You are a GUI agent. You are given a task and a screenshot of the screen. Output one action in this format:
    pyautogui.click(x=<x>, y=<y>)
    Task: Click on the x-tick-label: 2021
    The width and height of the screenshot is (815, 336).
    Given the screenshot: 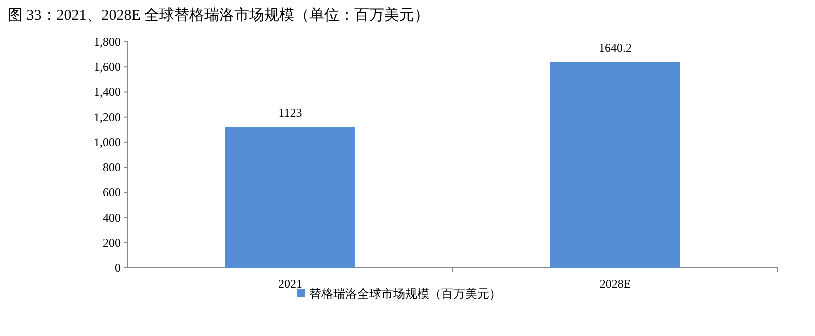 What is the action you would take?
    pyautogui.click(x=290, y=284)
    